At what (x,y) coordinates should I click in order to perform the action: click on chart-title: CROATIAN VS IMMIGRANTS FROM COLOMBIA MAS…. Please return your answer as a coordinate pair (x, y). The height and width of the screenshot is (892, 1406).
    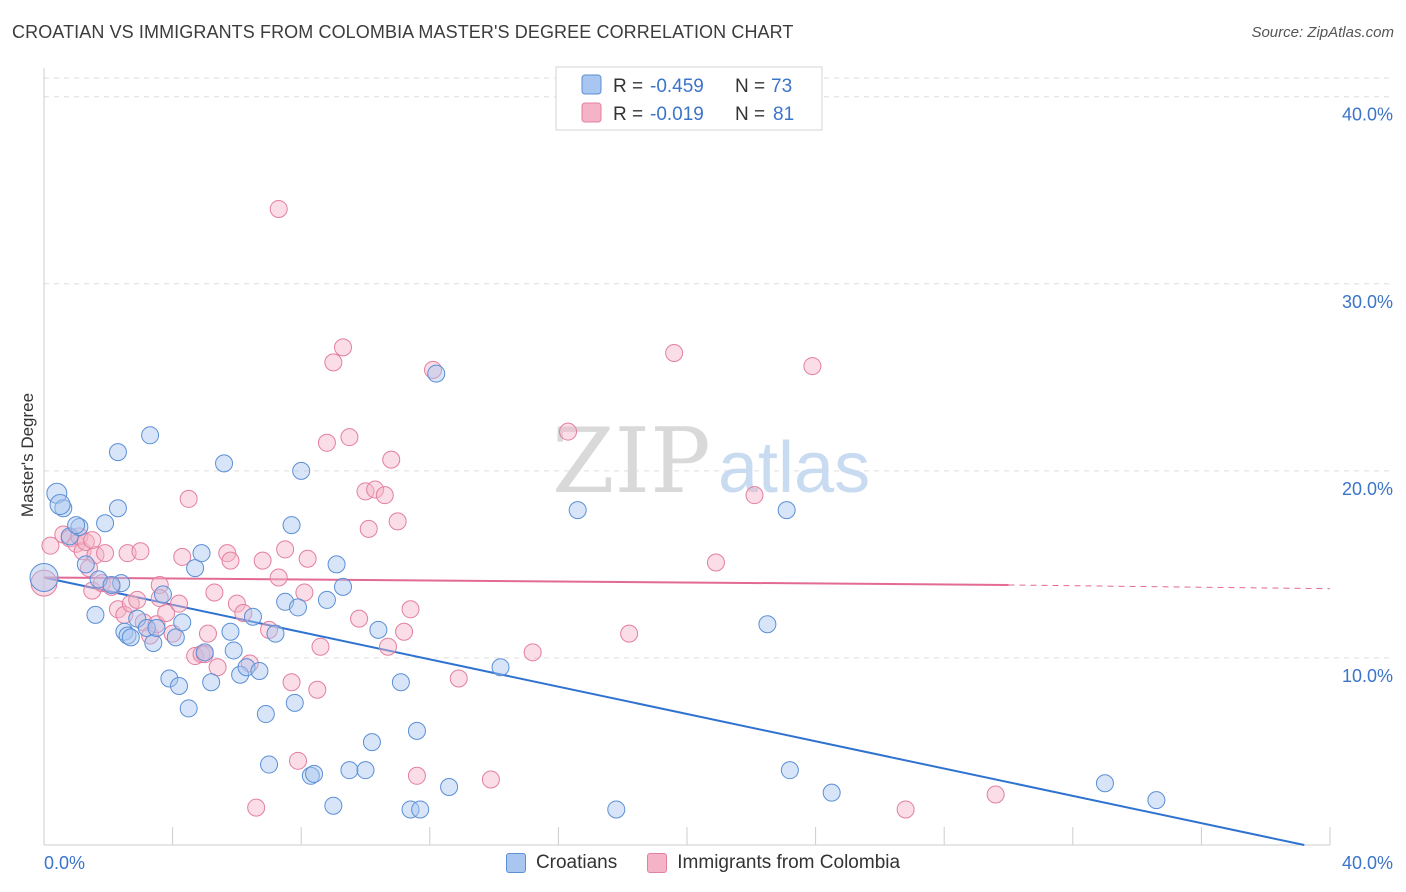
    Looking at the image, I should click on (403, 32).